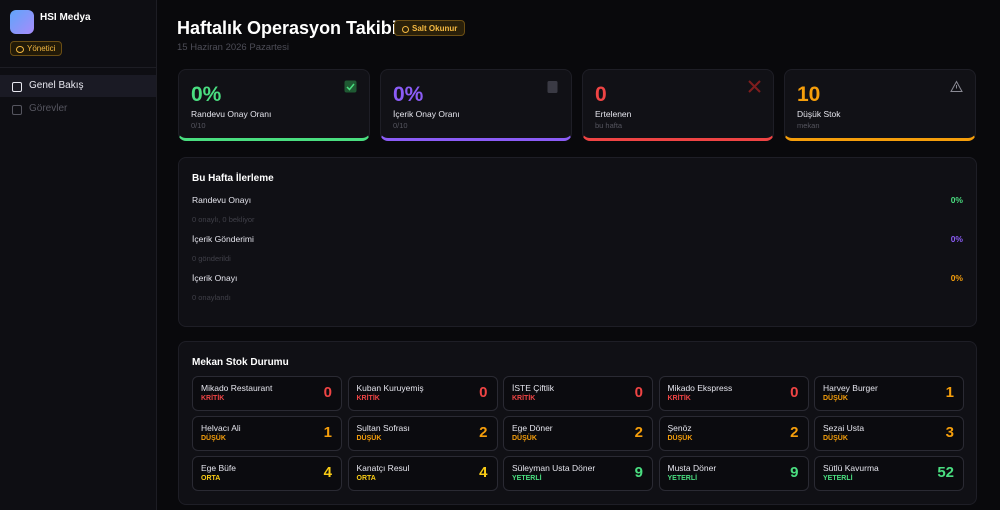  What do you see at coordinates (880, 105) in the screenshot?
I see `stat-card: 10 Düşük Stok mekan` at bounding box center [880, 105].